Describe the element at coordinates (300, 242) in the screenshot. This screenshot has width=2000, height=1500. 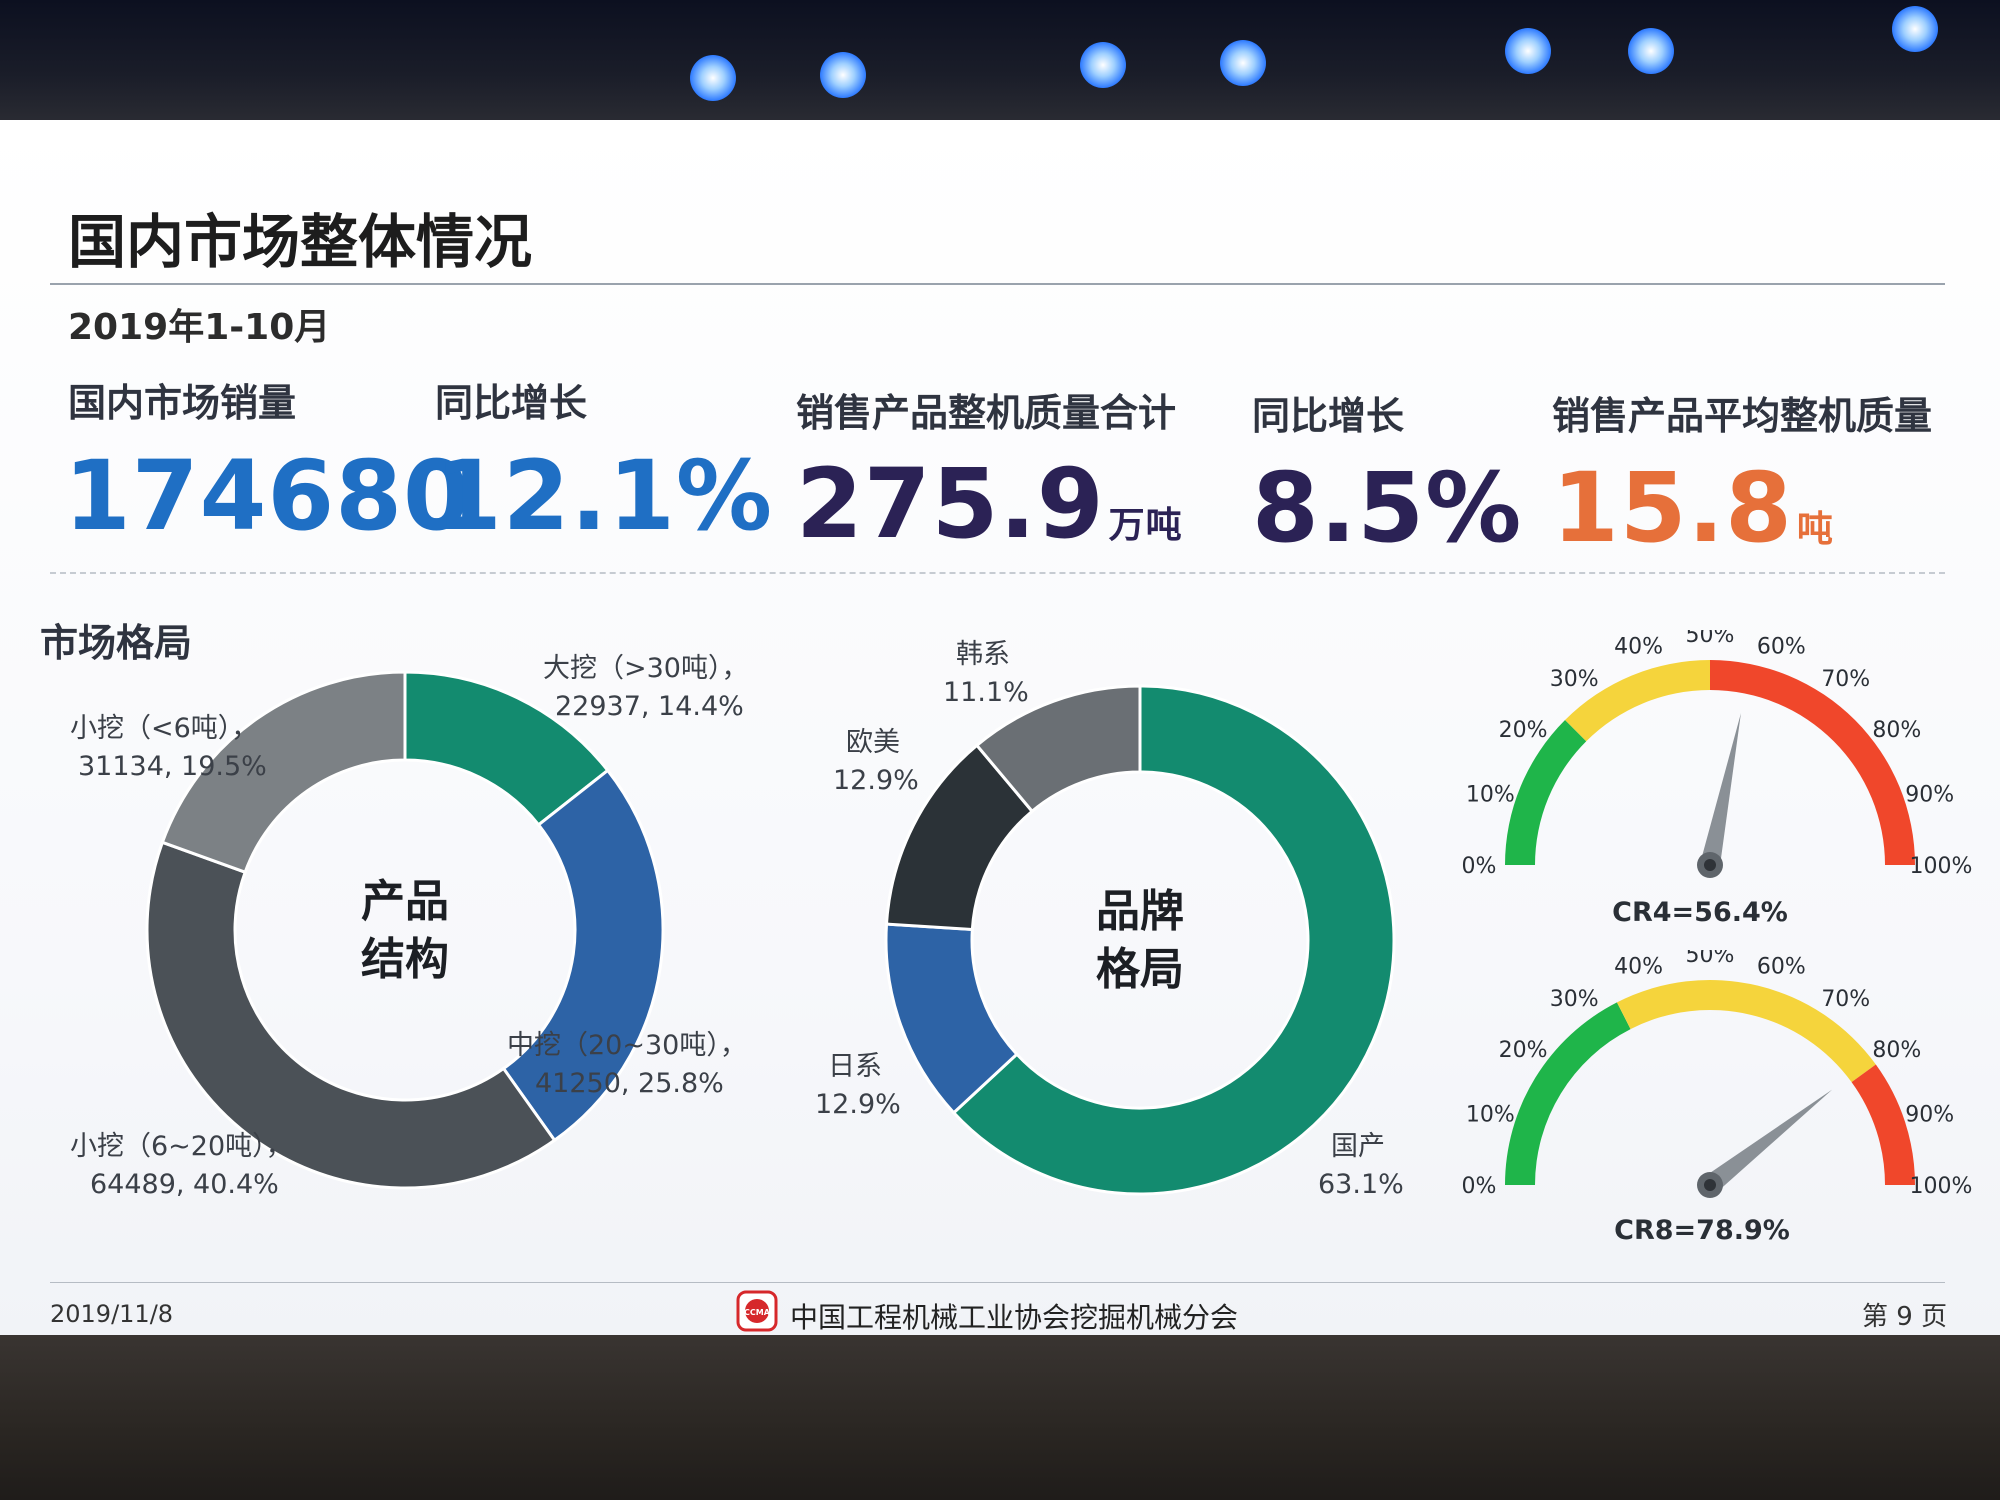
I see `slide-title: 国内市场整体情况` at that location.